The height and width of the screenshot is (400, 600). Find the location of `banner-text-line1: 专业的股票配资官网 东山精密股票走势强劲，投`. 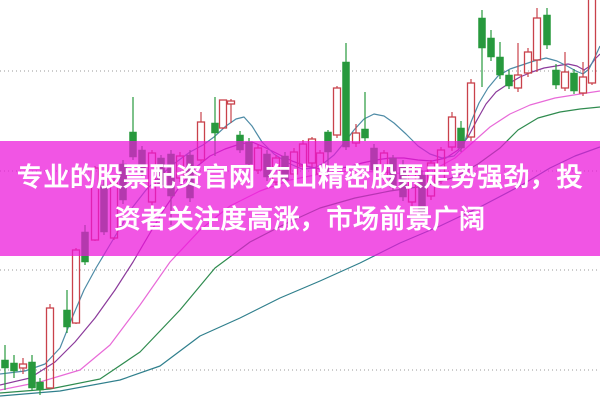

banner-text-line1: 专业的股票配资官网 东山精密股票走势强劲，投 is located at coordinates (300, 177).